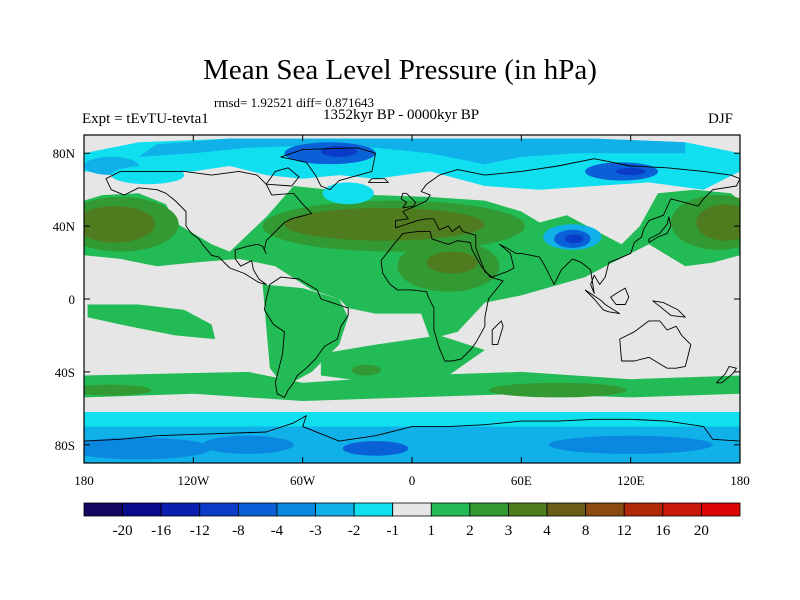  I want to click on experiment-label: Expt = tEvTU-tevta1, so click(145, 119).